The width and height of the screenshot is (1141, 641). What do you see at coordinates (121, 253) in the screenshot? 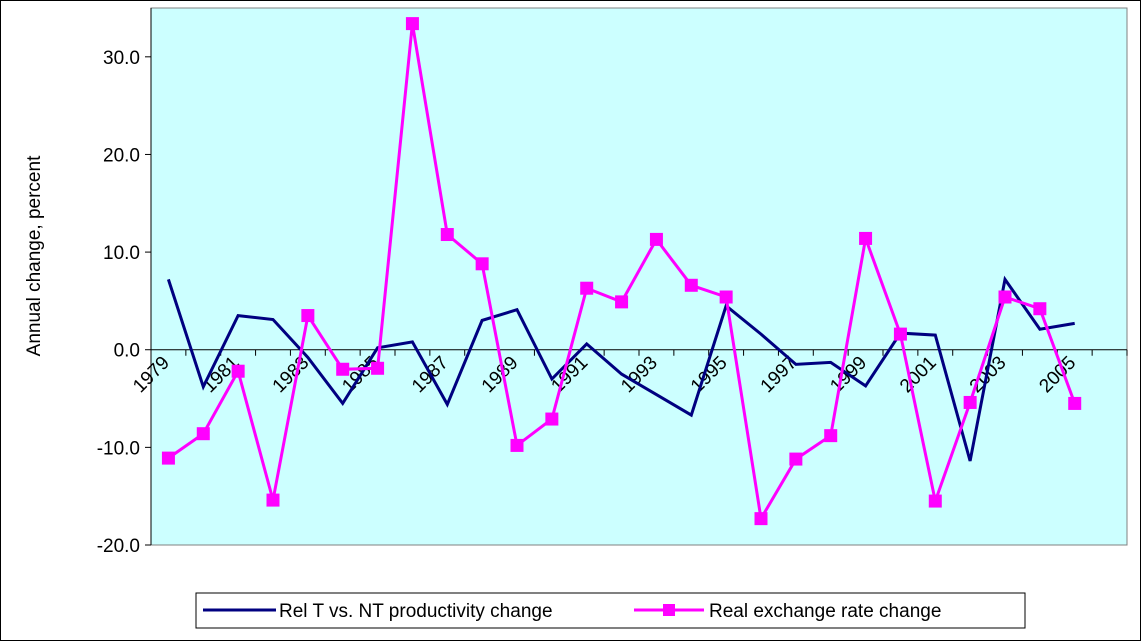
I see `y-tick-label: 10.0` at bounding box center [121, 253].